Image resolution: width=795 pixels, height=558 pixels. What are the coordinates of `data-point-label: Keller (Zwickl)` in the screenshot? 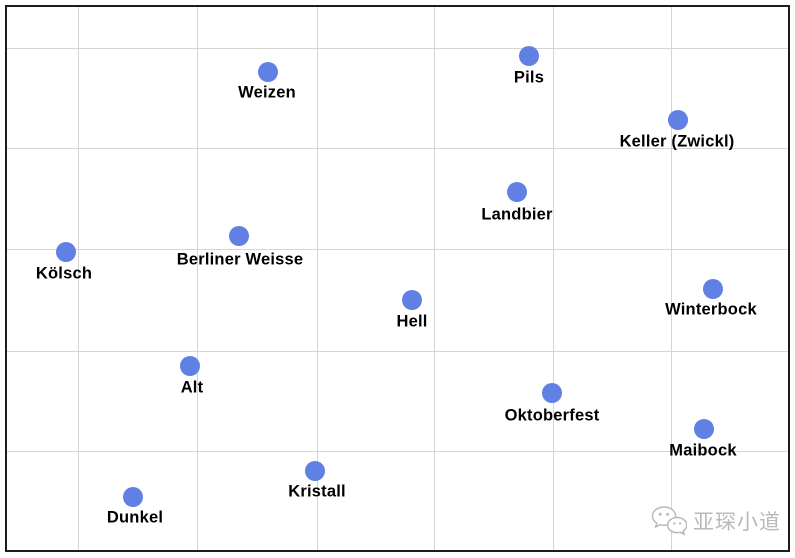 It's located at (677, 141).